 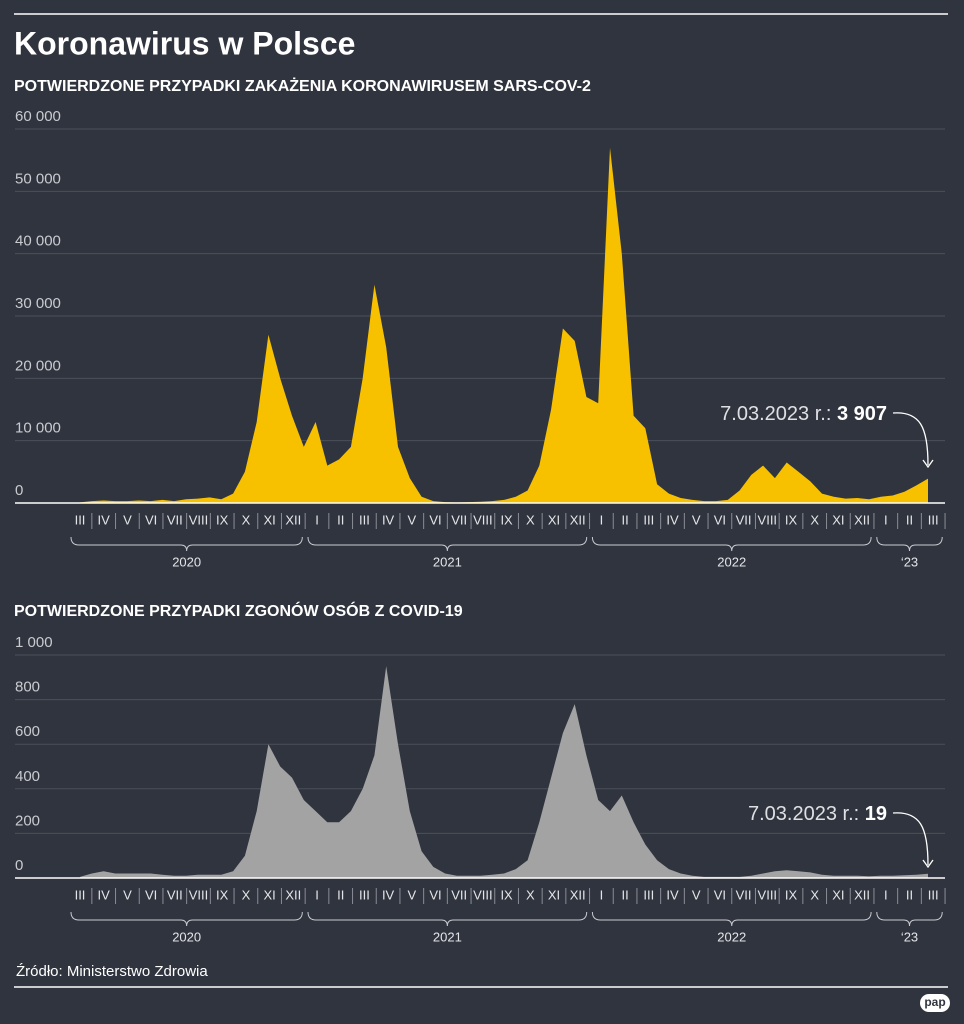 What do you see at coordinates (38, 365) in the screenshot?
I see `y-tick-label: 20 000` at bounding box center [38, 365].